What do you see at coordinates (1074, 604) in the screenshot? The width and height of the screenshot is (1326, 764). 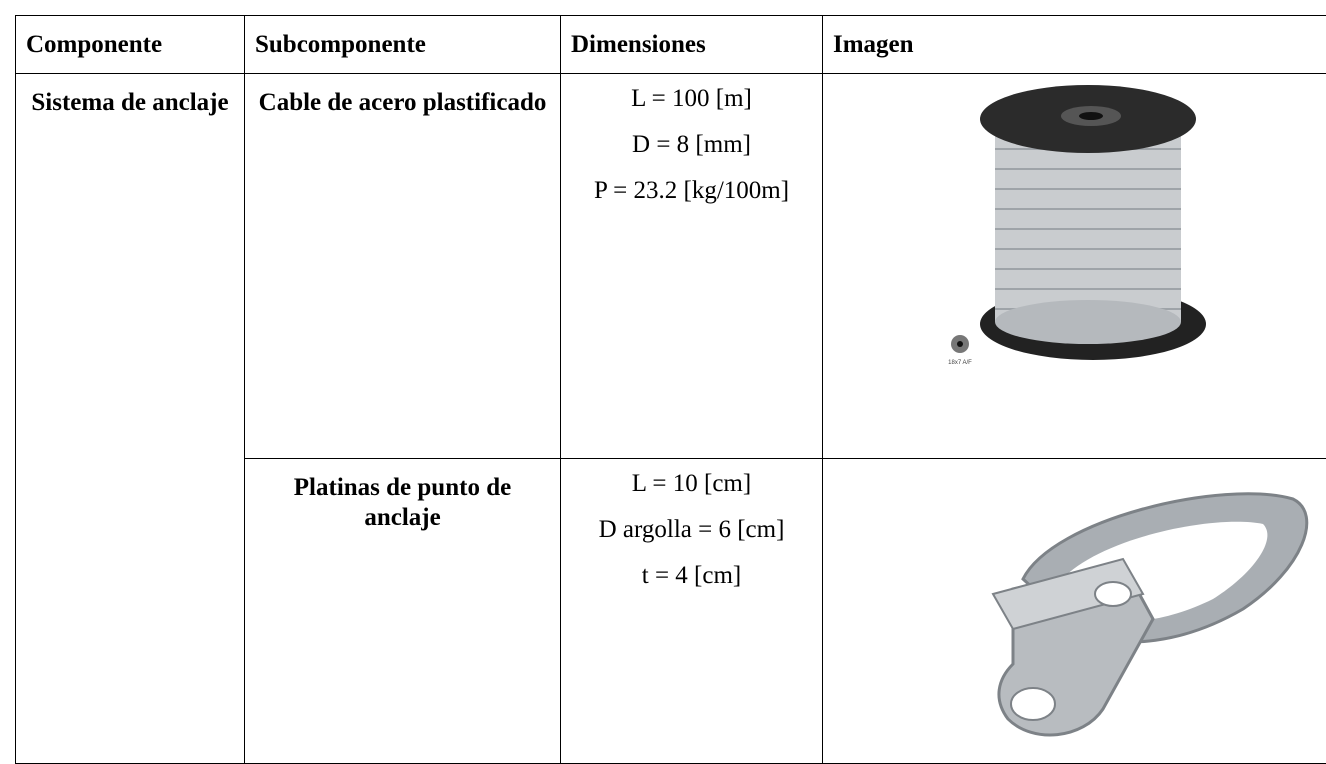 I see `bracket-image` at bounding box center [1074, 604].